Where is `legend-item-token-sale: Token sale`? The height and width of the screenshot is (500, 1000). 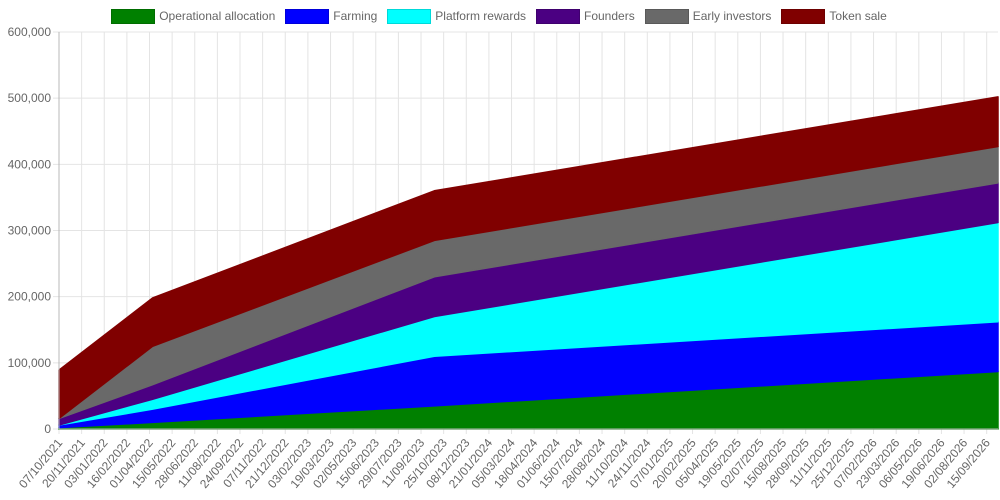 legend-item-token-sale: Token sale is located at coordinates (834, 16).